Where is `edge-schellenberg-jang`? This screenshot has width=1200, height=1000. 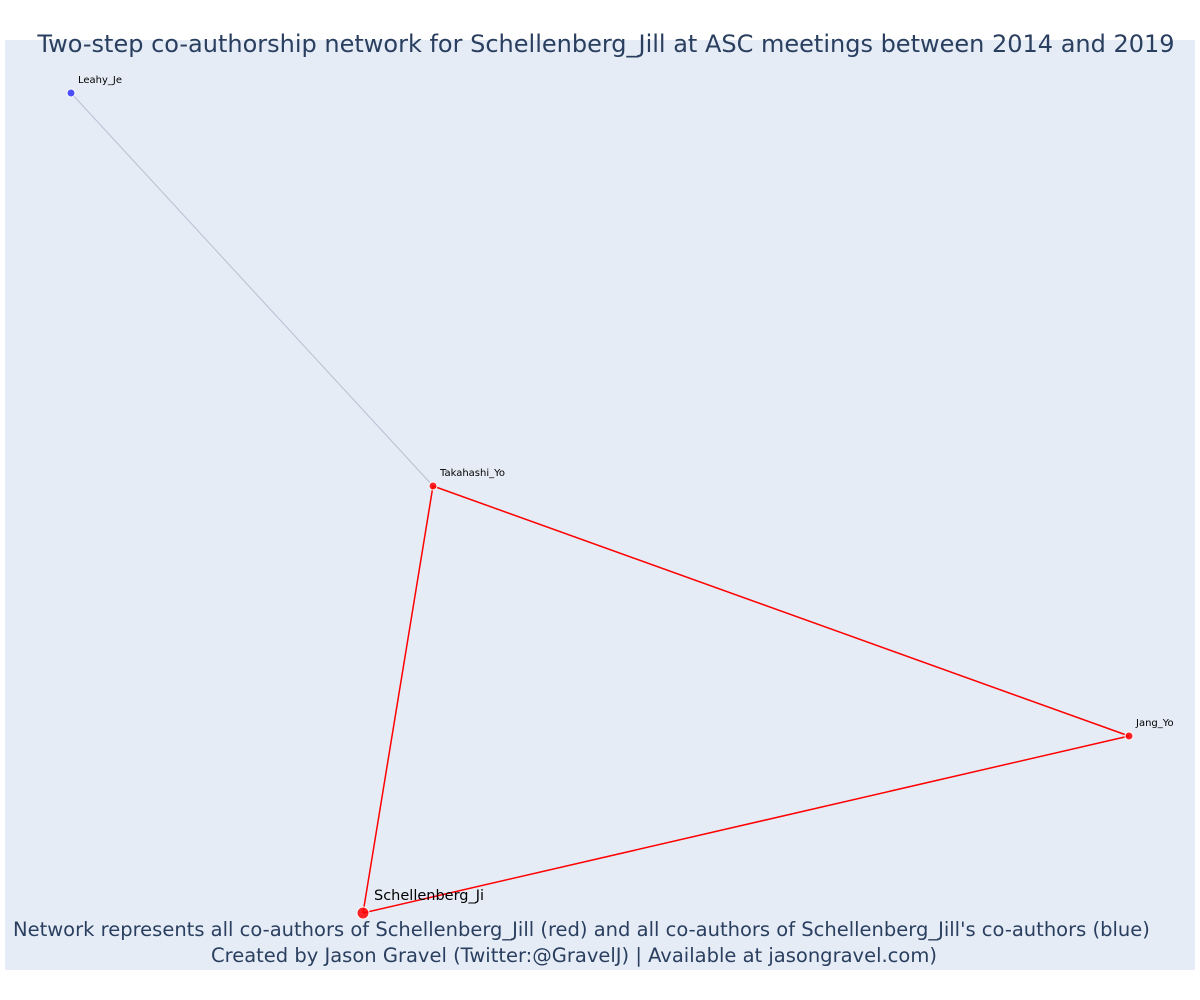 edge-schellenberg-jang is located at coordinates (746, 824).